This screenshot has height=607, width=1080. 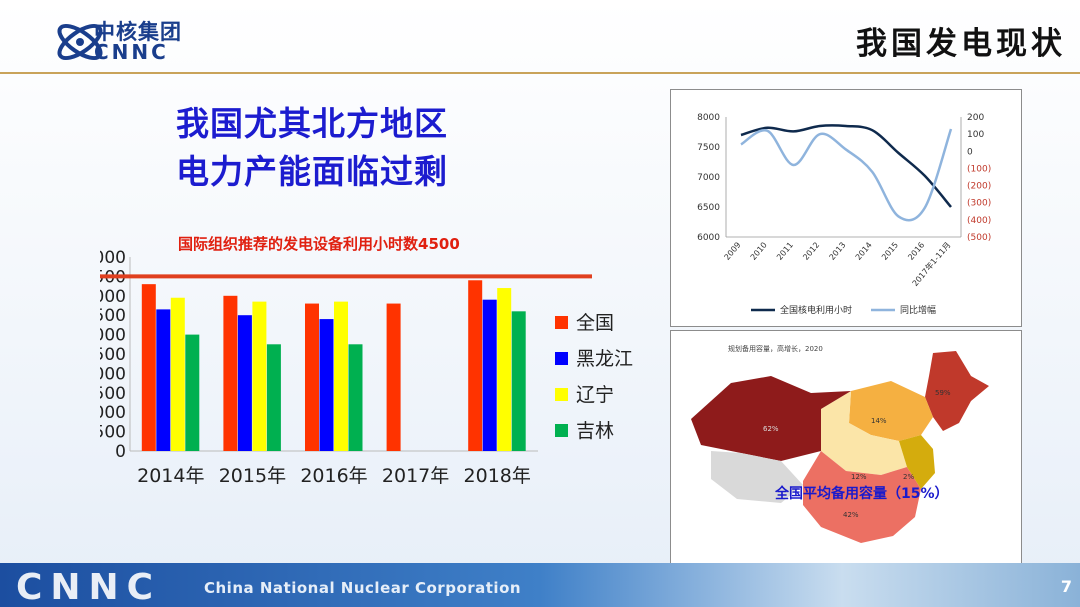 I want to click on right-tick-label: 100, so click(x=975, y=135).